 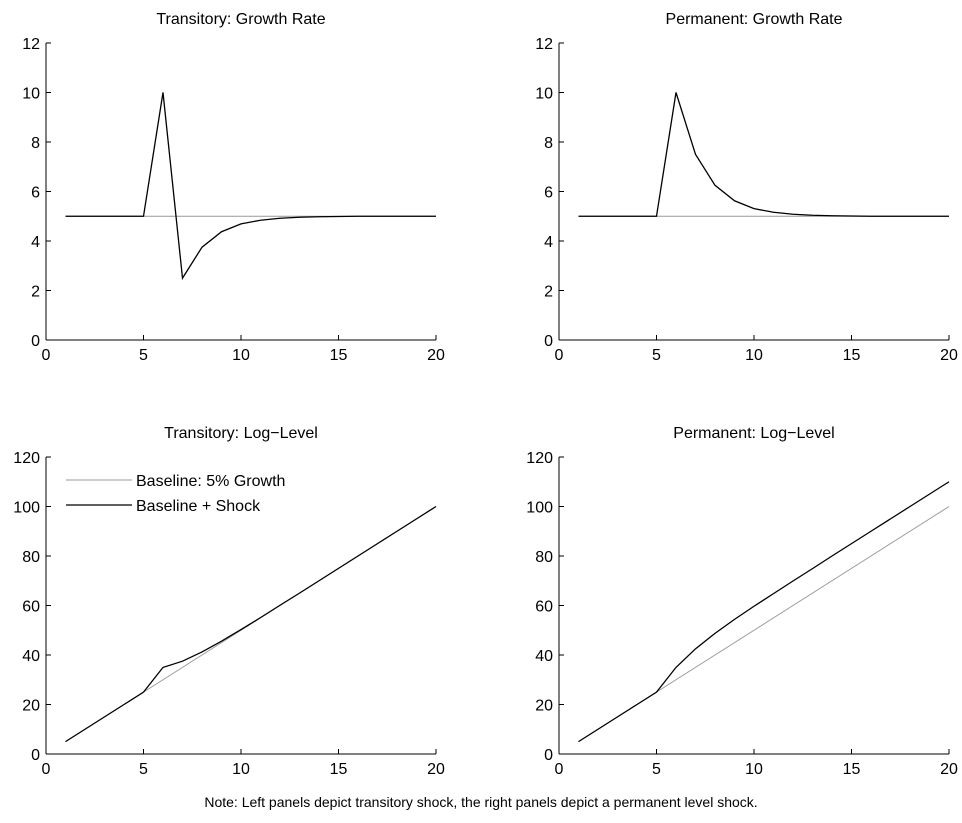 What do you see at coordinates (210, 481) in the screenshot?
I see `legend-label: Baseline: 5% Growth` at bounding box center [210, 481].